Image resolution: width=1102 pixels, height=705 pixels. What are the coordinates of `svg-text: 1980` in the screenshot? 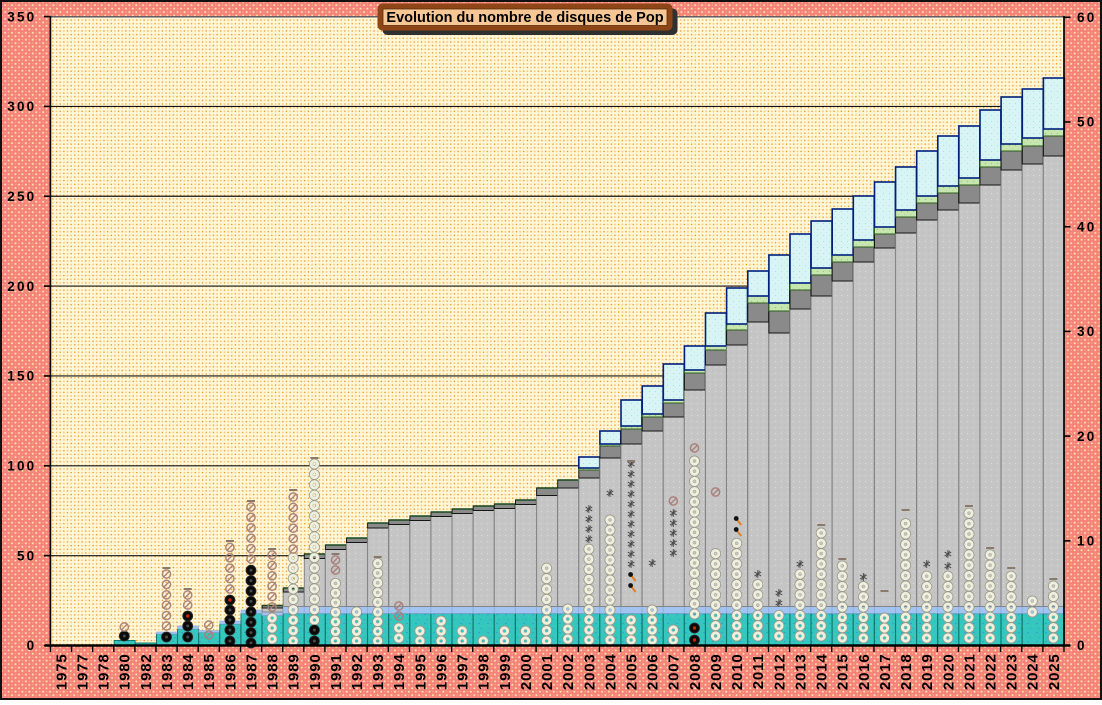 It's located at (125, 672).